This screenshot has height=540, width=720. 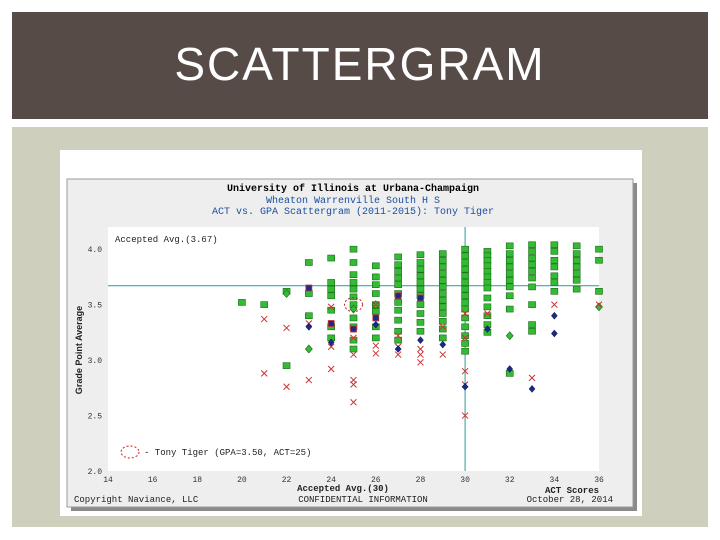 What do you see at coordinates (197, 480) in the screenshot?
I see `x-tick-label: 18` at bounding box center [197, 480].